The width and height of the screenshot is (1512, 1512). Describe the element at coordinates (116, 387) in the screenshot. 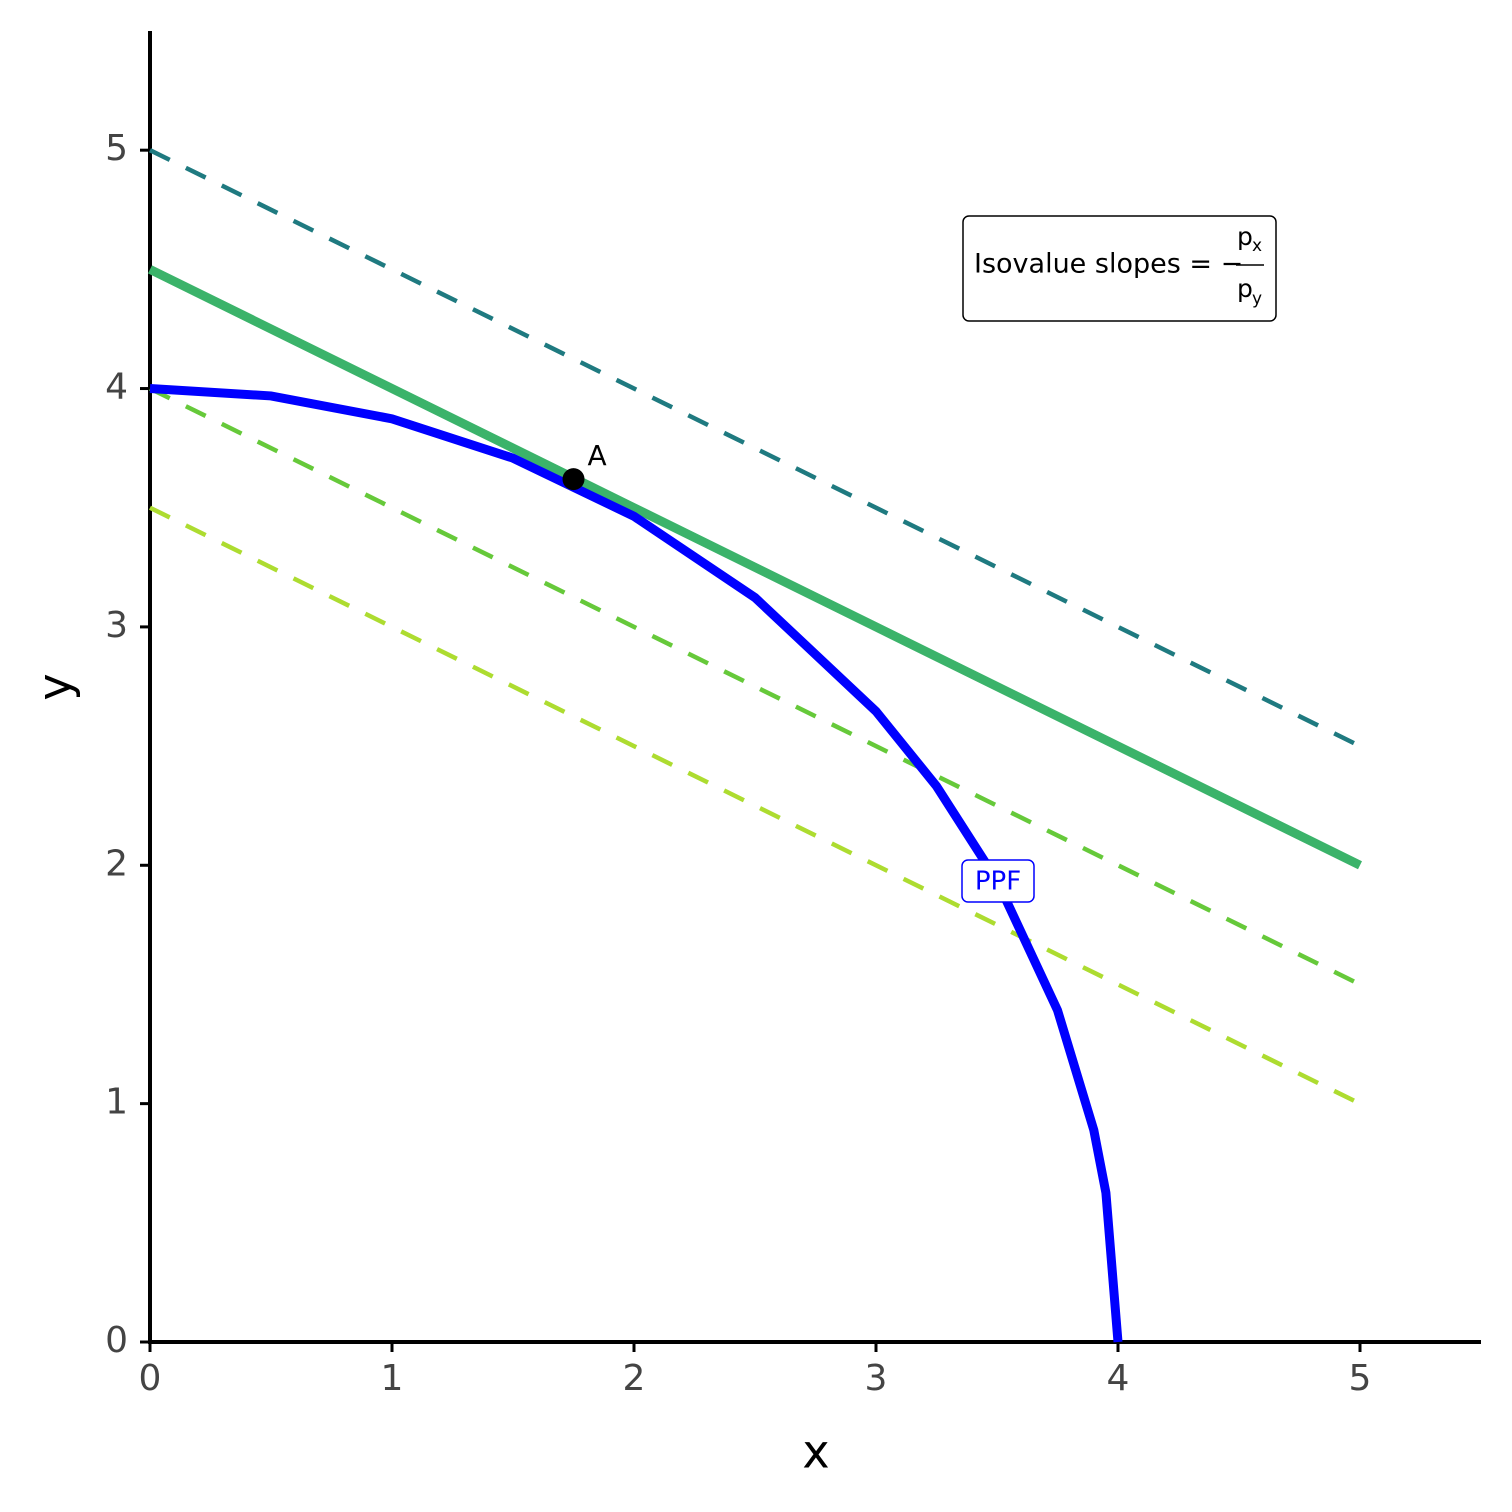

I see `y-tick-label: 4` at that location.